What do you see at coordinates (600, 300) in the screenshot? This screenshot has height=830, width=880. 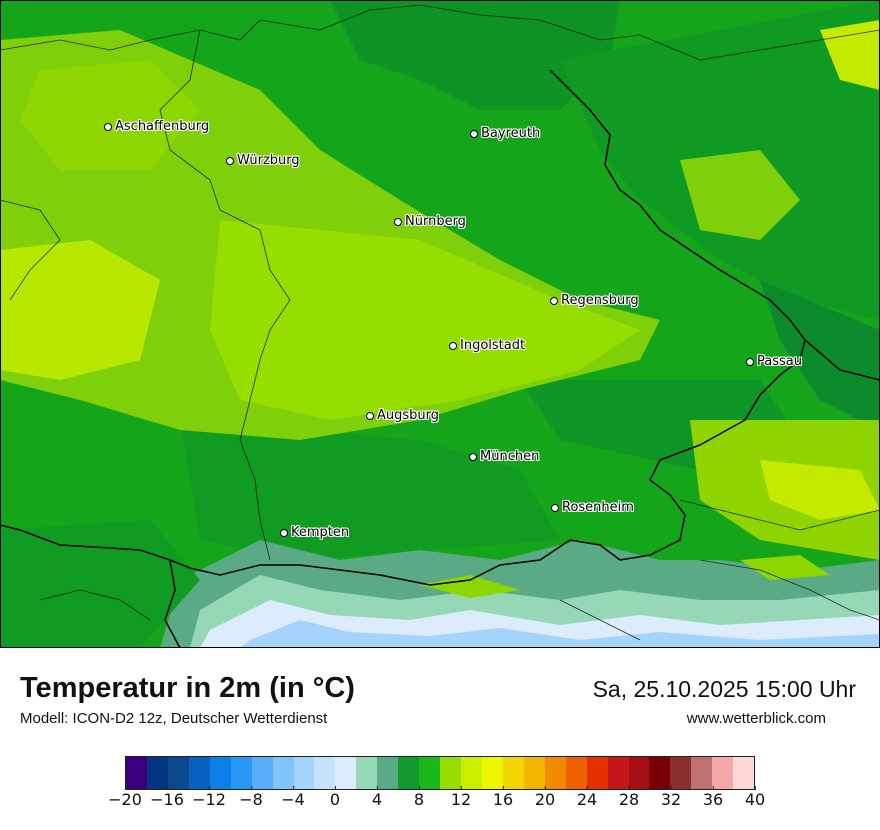 I see `city-label: Regensburg` at bounding box center [600, 300].